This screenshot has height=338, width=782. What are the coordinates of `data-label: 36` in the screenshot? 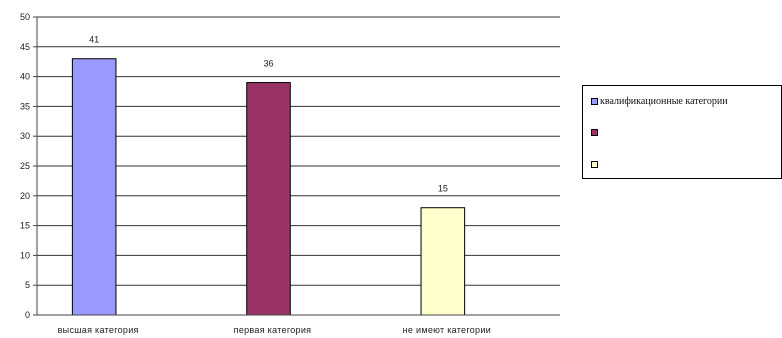 It's located at (268, 64).